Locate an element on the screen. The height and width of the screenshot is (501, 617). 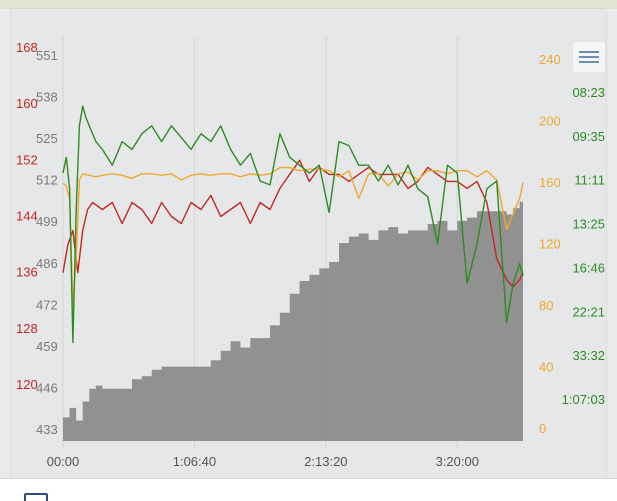
hr-axis-label: 144 is located at coordinates (27, 216).